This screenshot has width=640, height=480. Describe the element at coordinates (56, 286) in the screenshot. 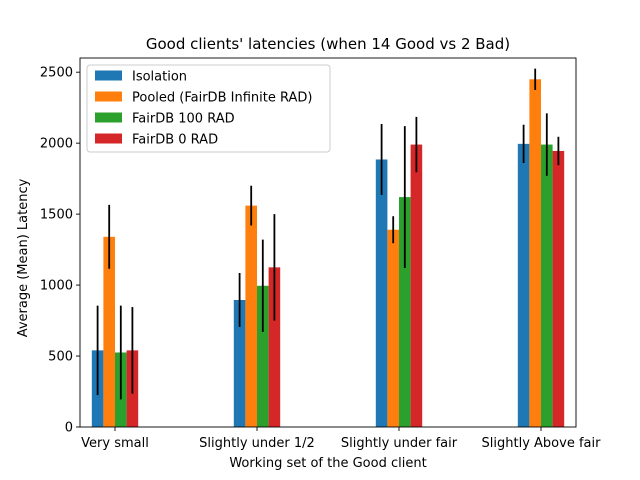

I see `y-tick-label: 1000` at that location.